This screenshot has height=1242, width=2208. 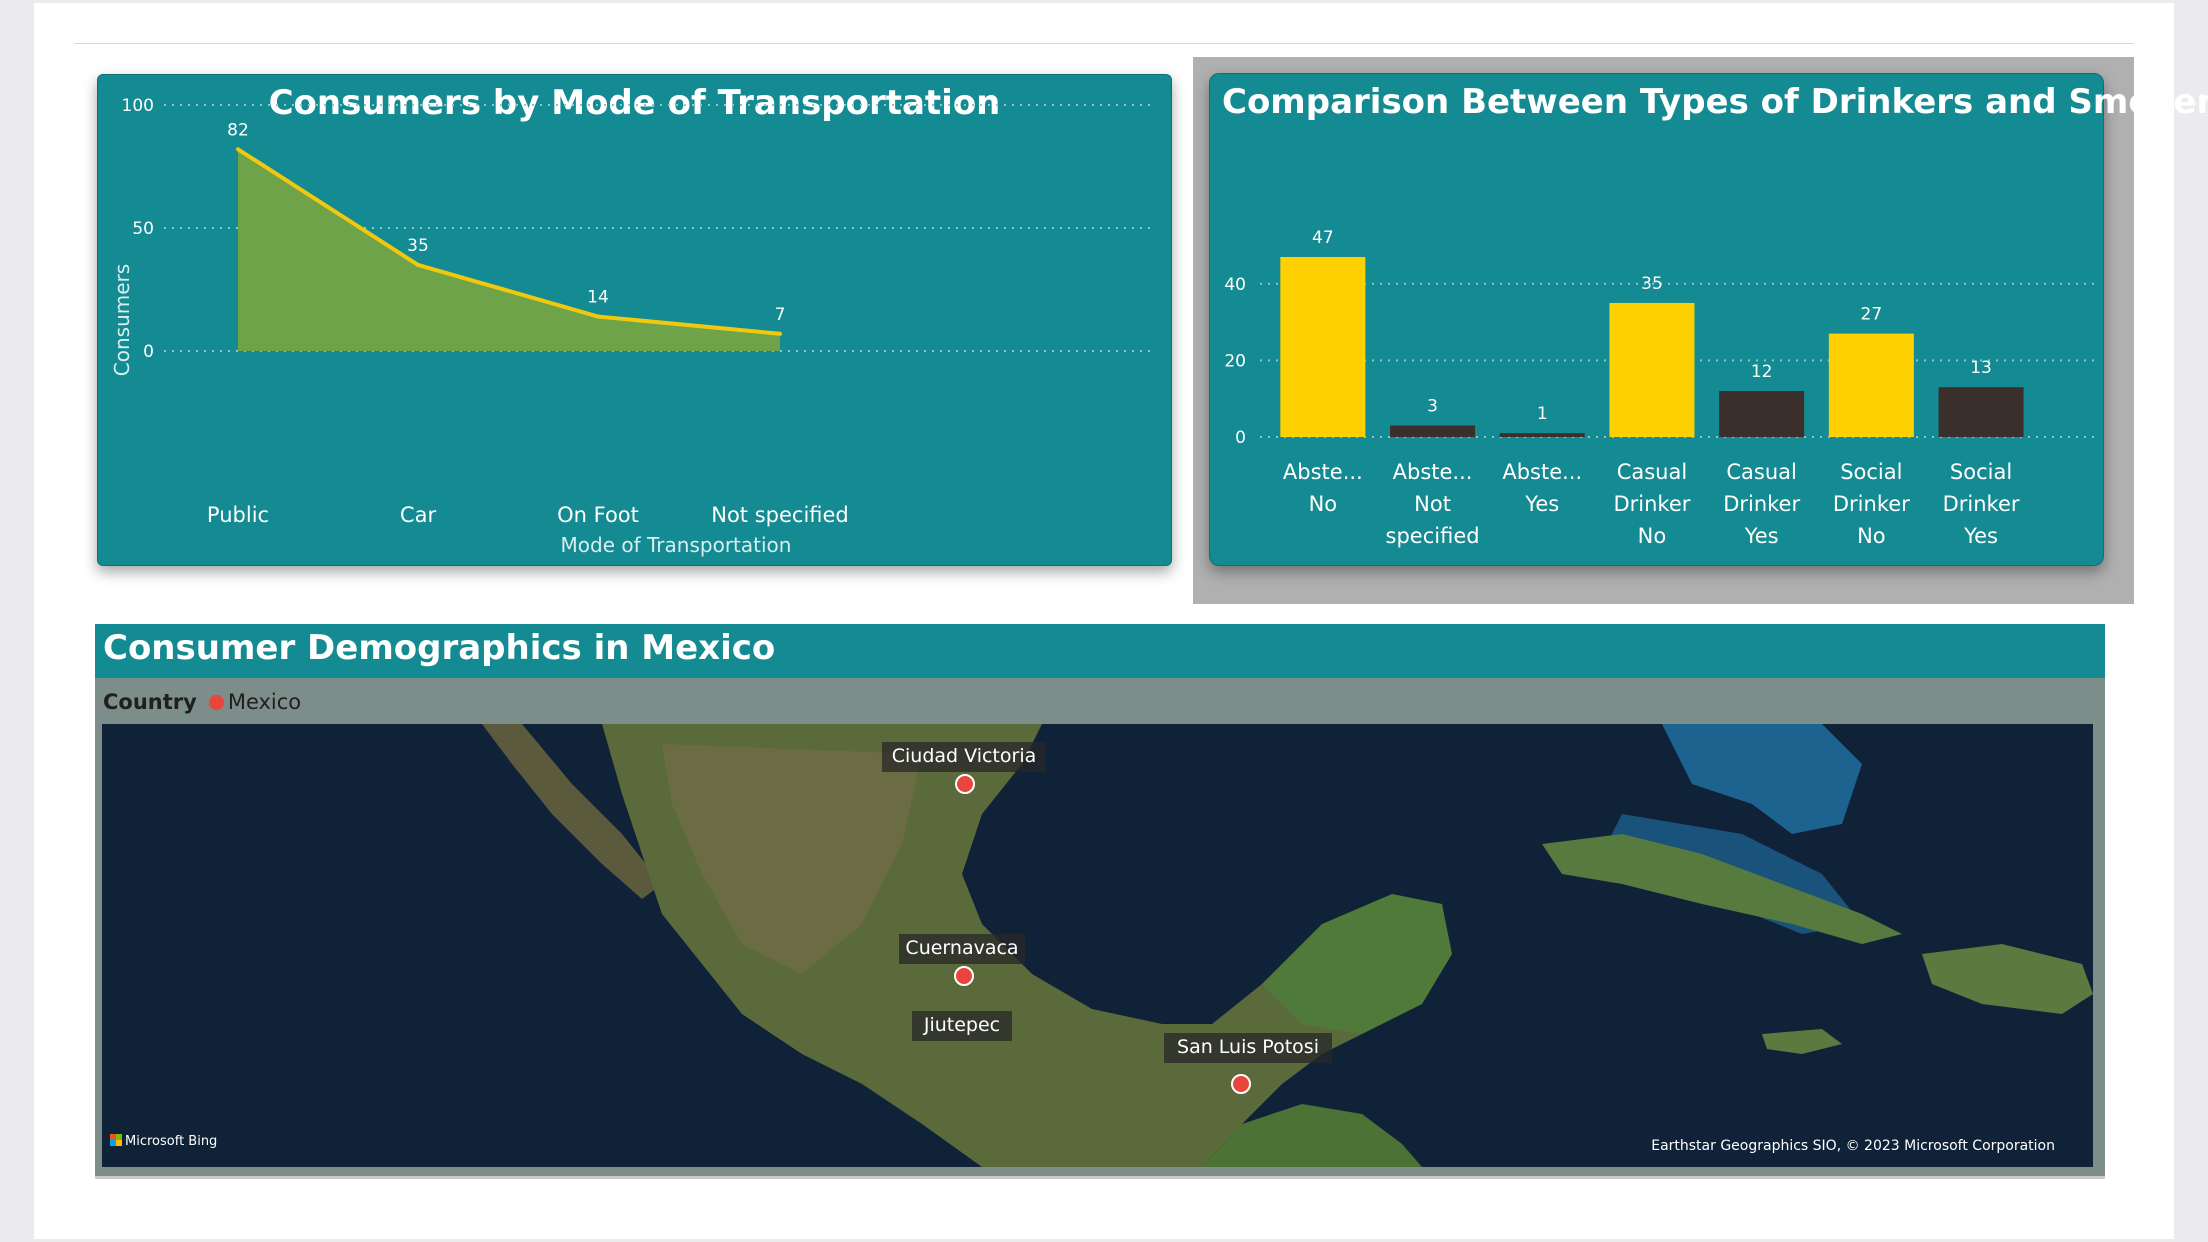 I want to click on y-tick-label: 20, so click(x=1235, y=361).